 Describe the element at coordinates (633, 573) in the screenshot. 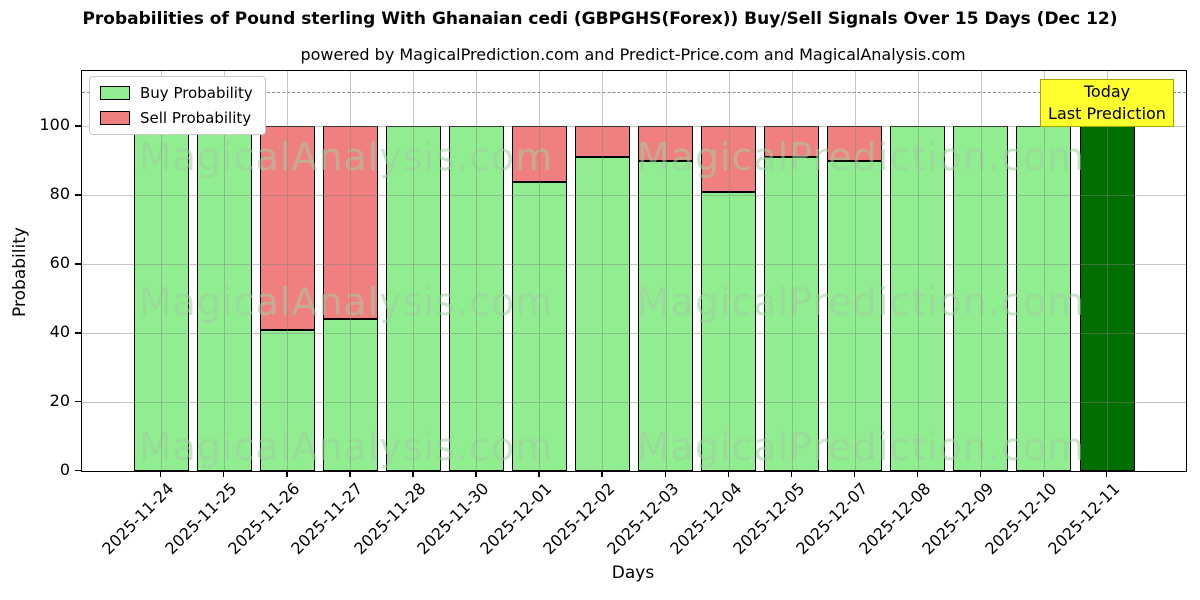

I see `x-axis-label: Days` at that location.